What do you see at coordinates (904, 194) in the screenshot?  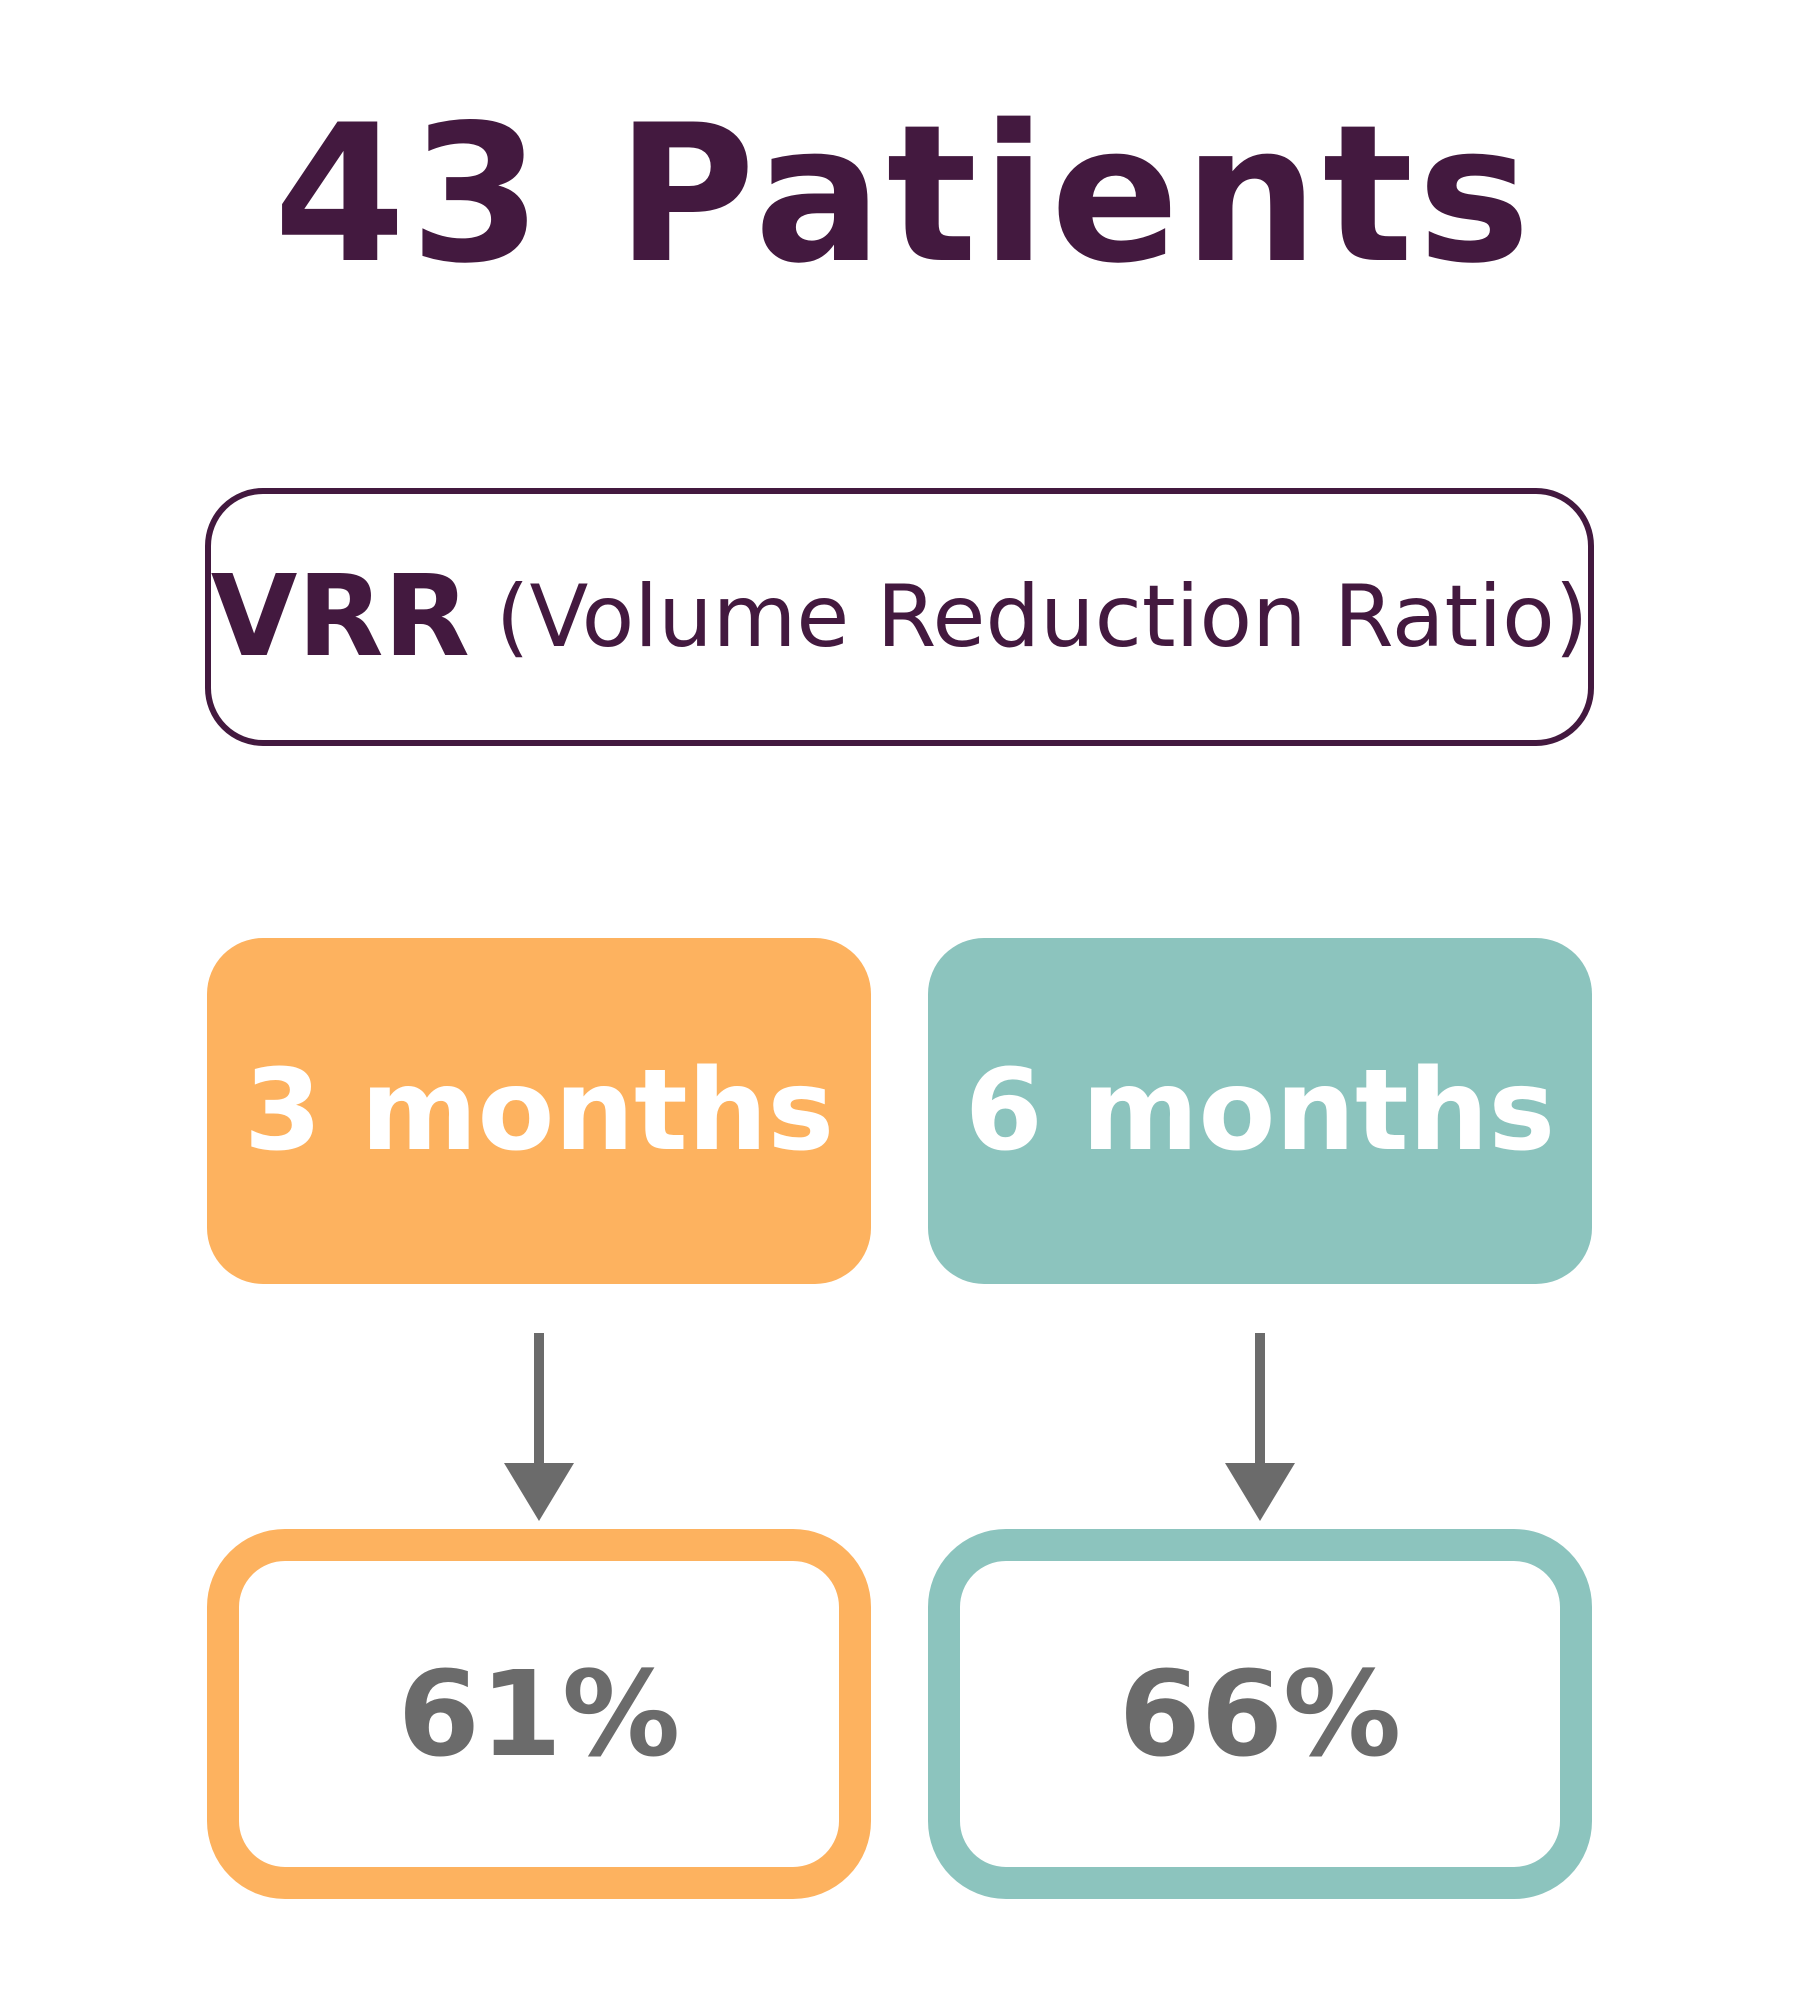 I see `page-title: 43 Patients` at bounding box center [904, 194].